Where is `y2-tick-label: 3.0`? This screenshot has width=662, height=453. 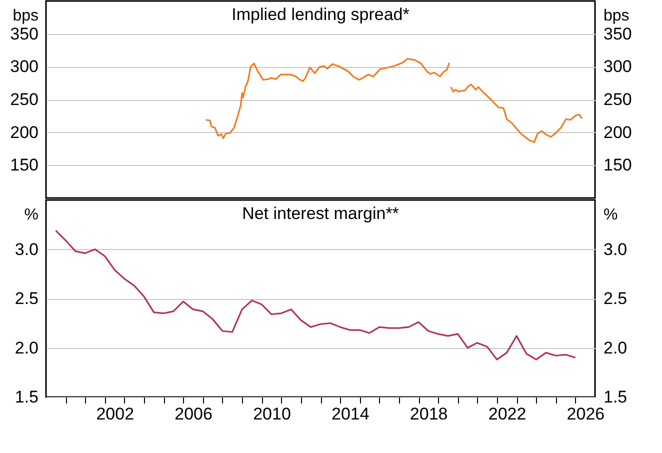
y2-tick-label: 3.0 is located at coordinates (616, 249).